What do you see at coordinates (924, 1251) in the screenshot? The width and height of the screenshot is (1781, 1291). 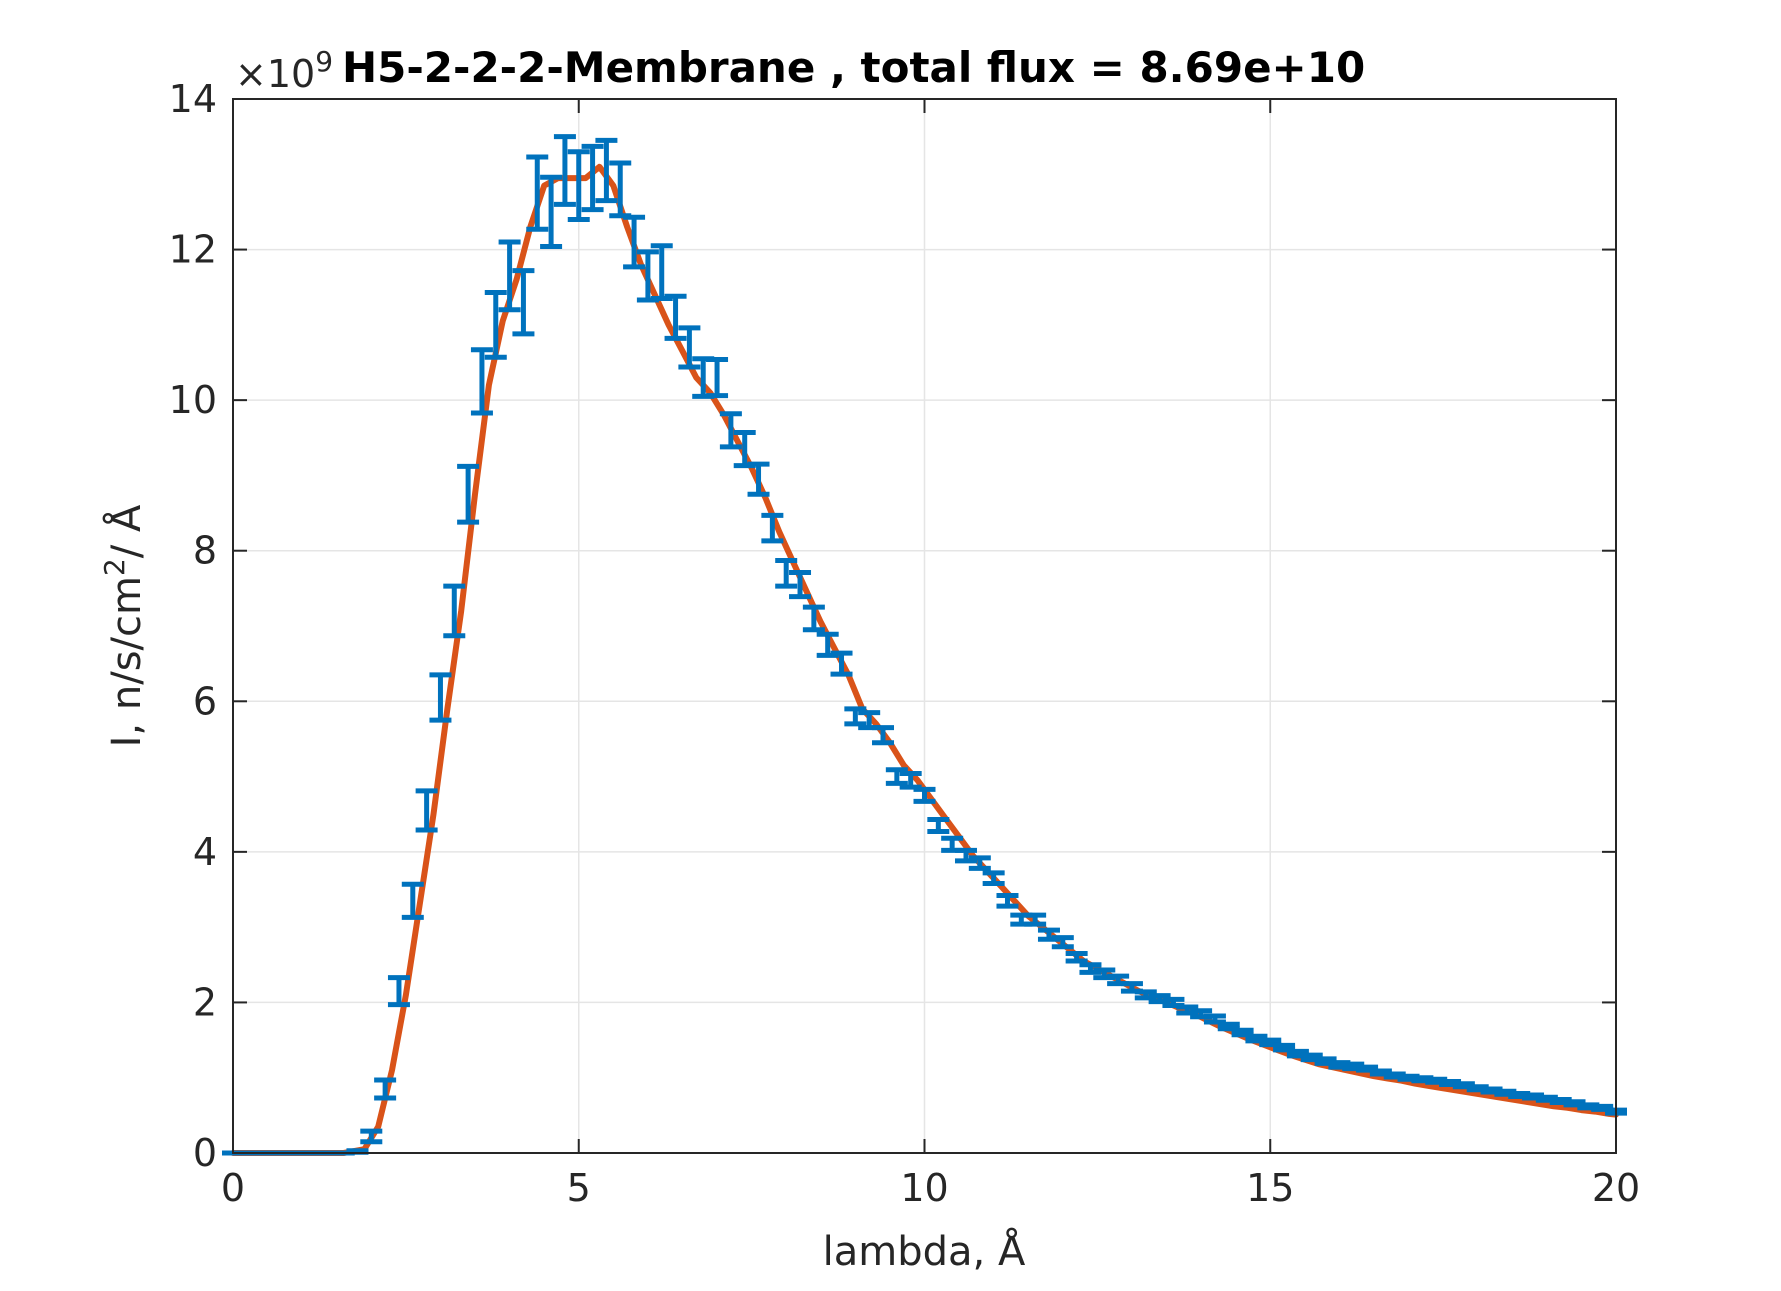 I see `x-axis-label: lambda, Å` at bounding box center [924, 1251].